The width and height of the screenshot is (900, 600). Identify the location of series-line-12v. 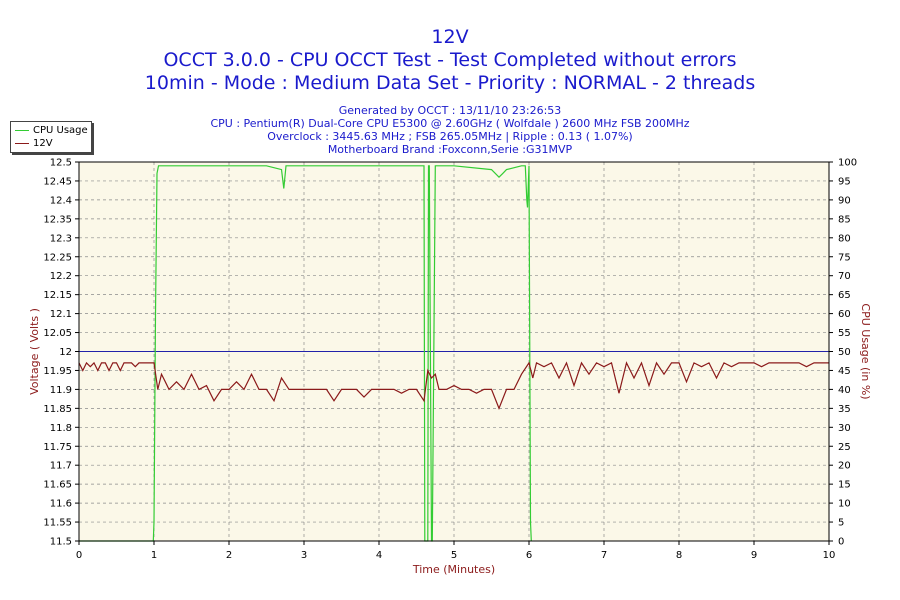
(453, 386).